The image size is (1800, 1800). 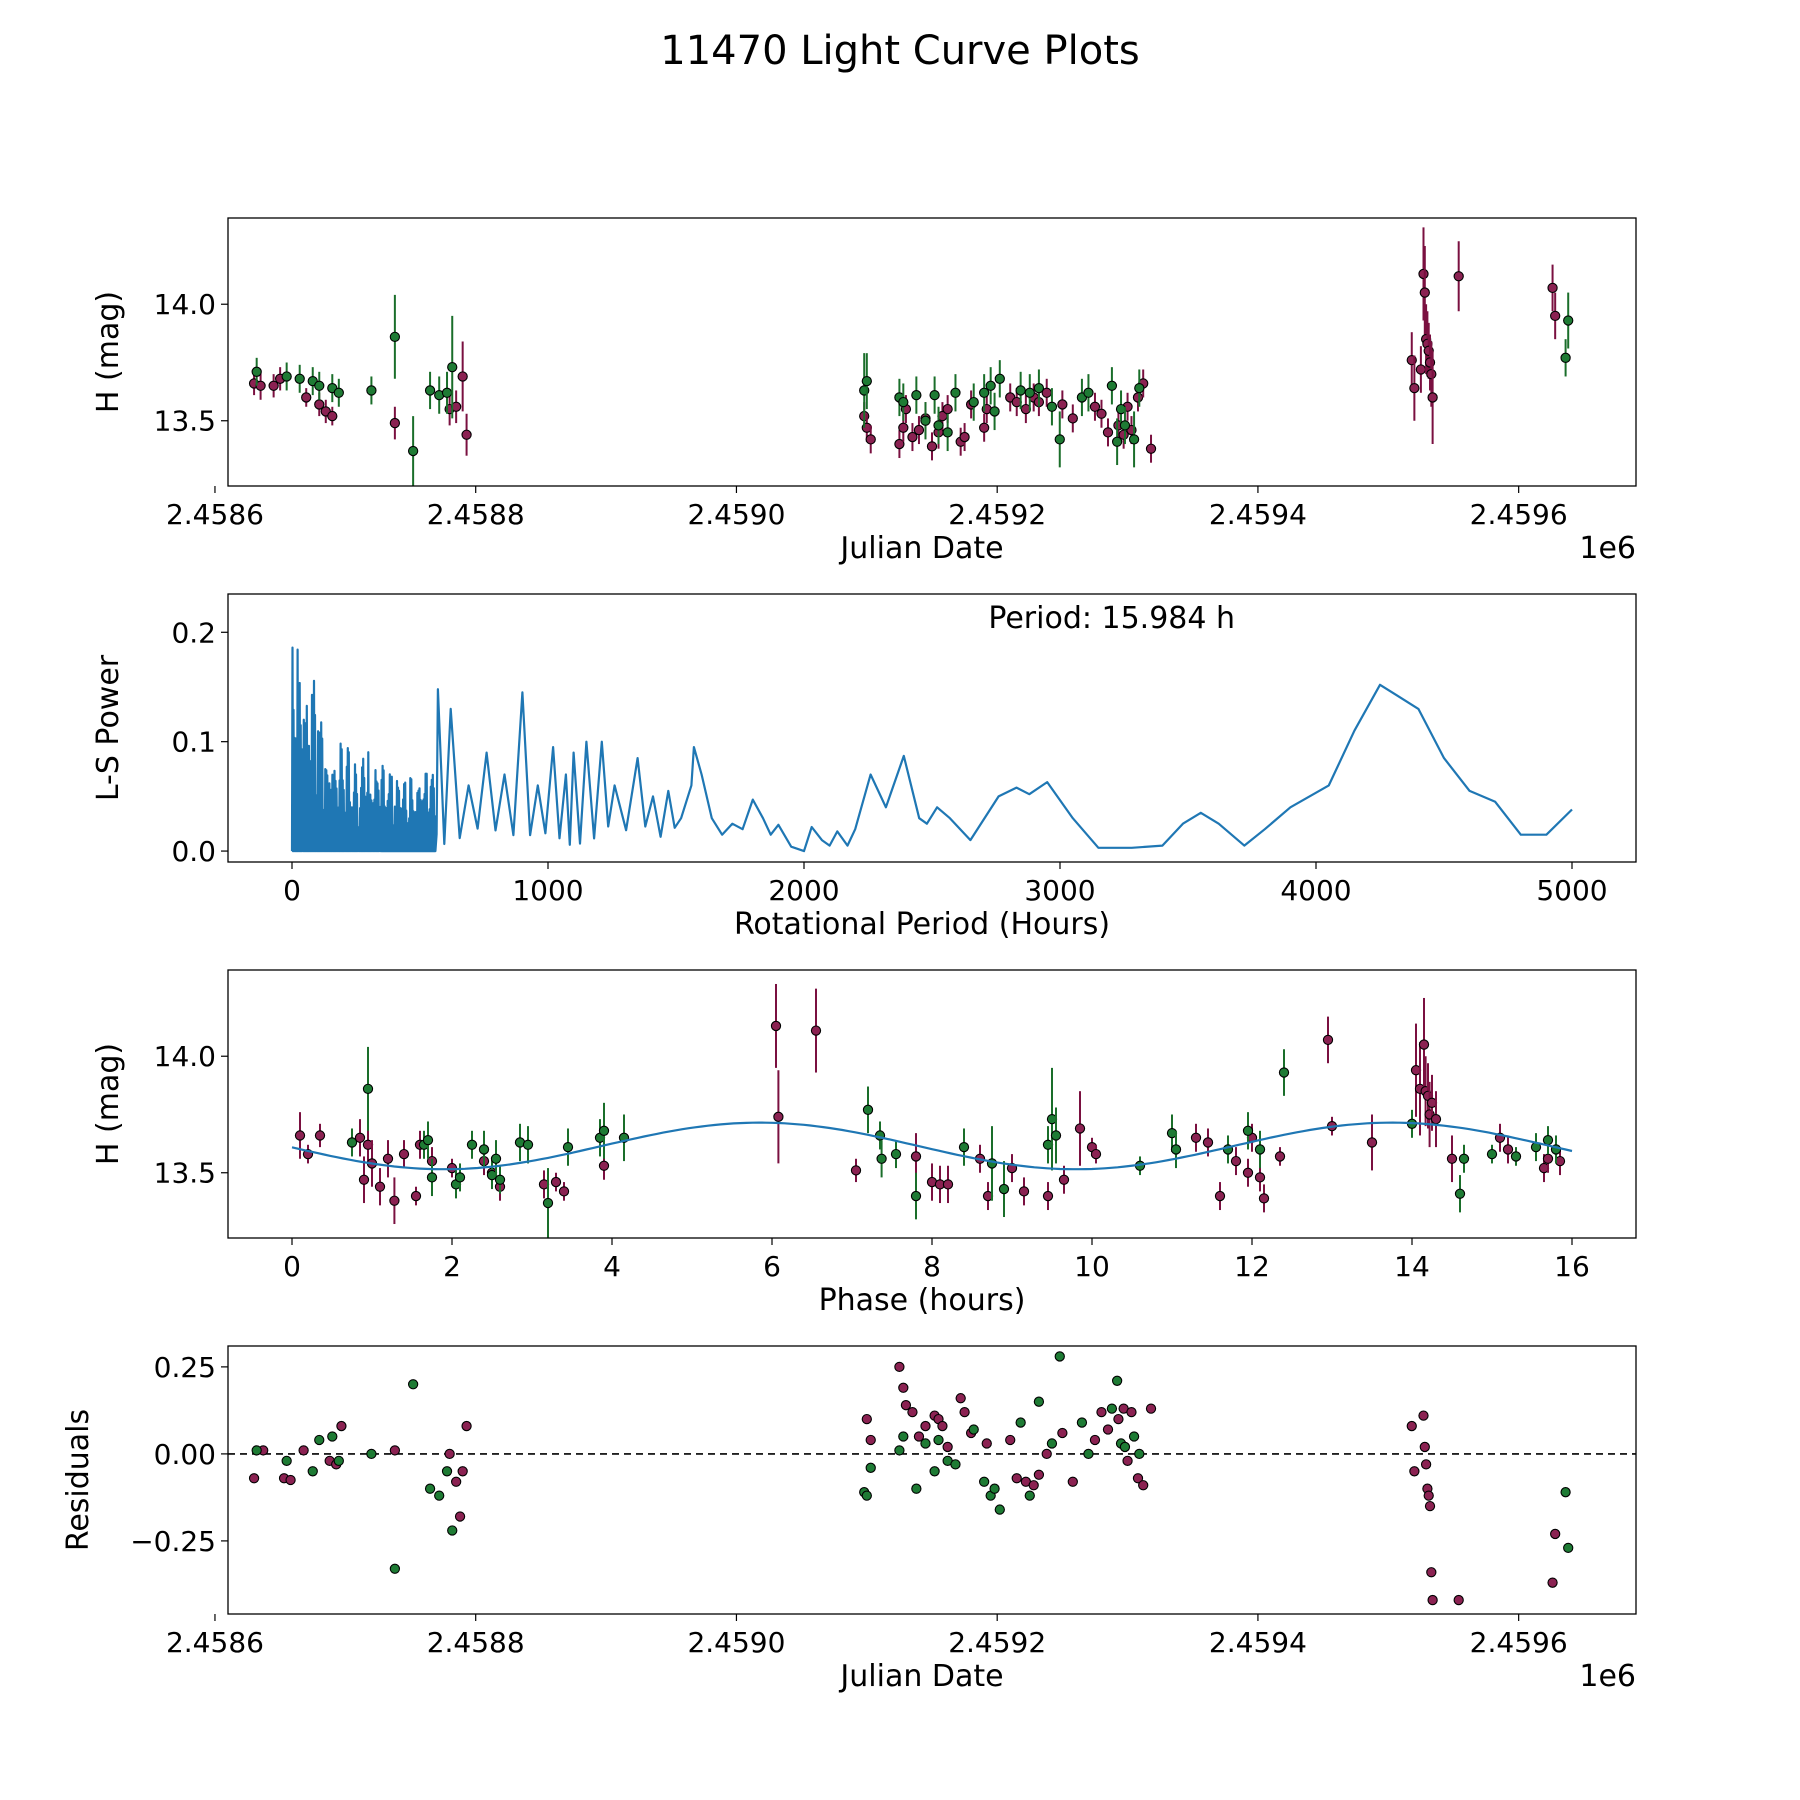 What do you see at coordinates (1607, 548) in the screenshot?
I see `x-offset-label: 1e6` at bounding box center [1607, 548].